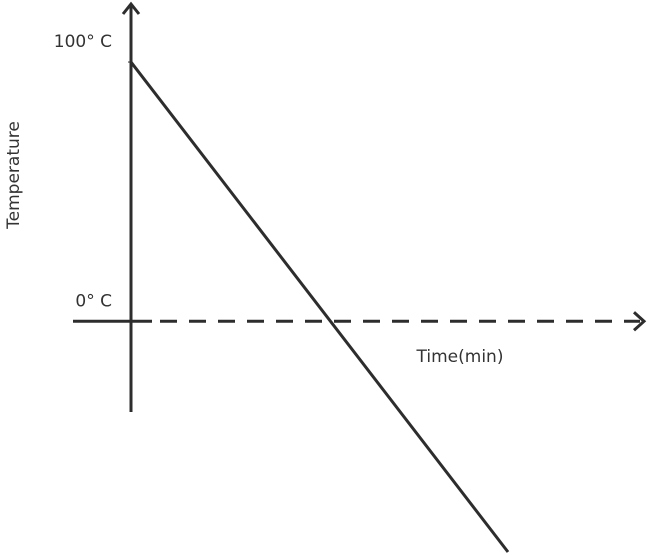 The image size is (647, 556). I want to click on y-axis-label: Temperature, so click(14, 175).